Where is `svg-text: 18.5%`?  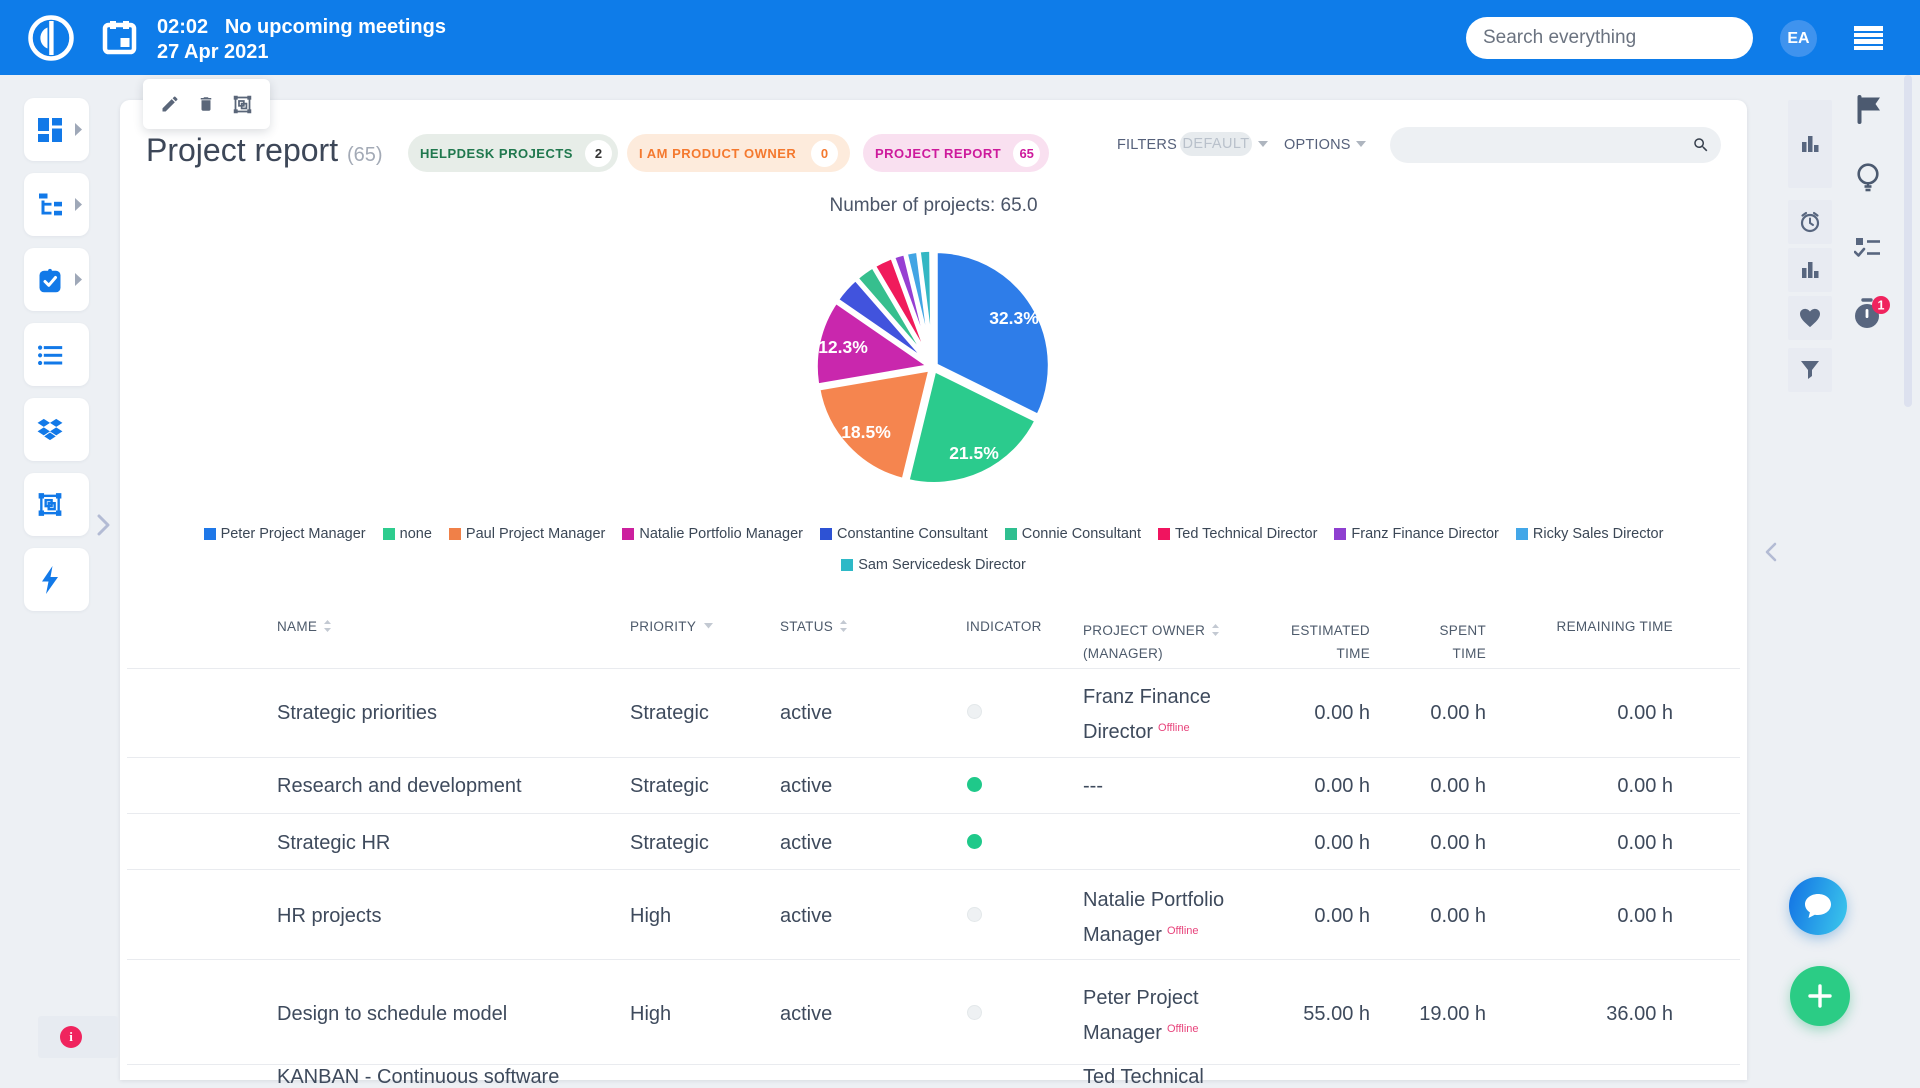
svg-text: 18.5% is located at coordinates (866, 432).